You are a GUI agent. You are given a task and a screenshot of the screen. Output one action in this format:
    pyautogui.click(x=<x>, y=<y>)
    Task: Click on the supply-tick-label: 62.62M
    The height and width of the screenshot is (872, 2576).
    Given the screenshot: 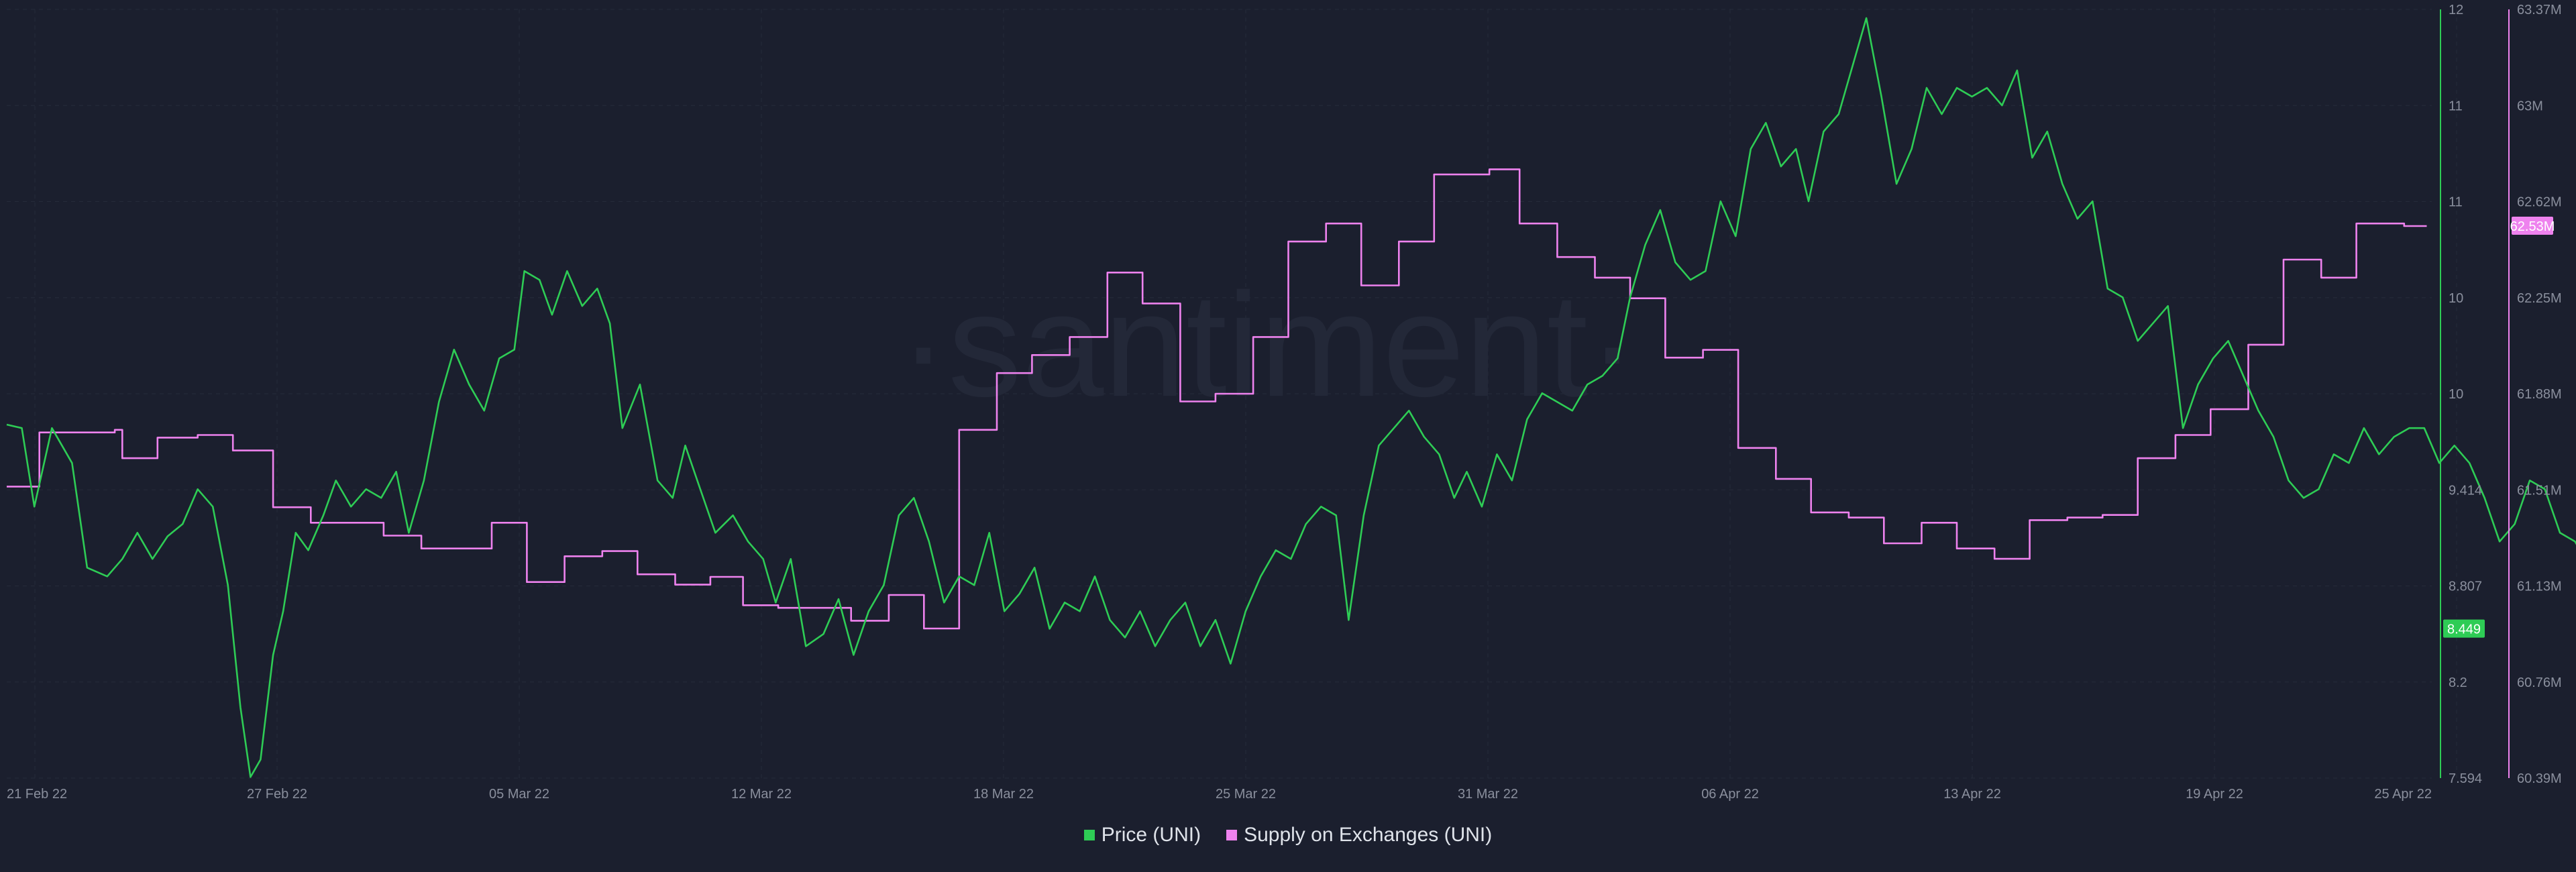 What is the action you would take?
    pyautogui.click(x=2539, y=203)
    